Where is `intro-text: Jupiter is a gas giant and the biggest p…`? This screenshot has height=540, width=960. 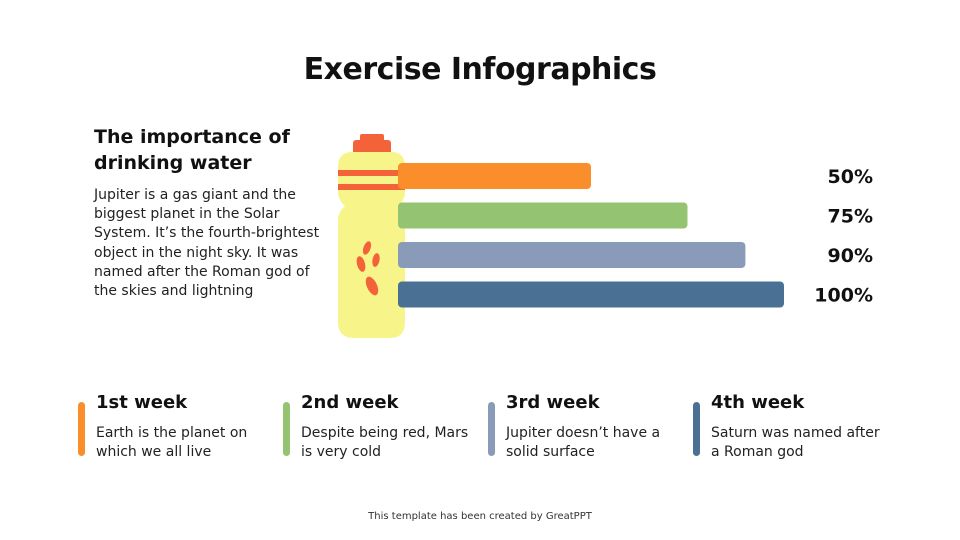
intro-text: Jupiter is a gas giant and the biggest p… is located at coordinates (207, 243).